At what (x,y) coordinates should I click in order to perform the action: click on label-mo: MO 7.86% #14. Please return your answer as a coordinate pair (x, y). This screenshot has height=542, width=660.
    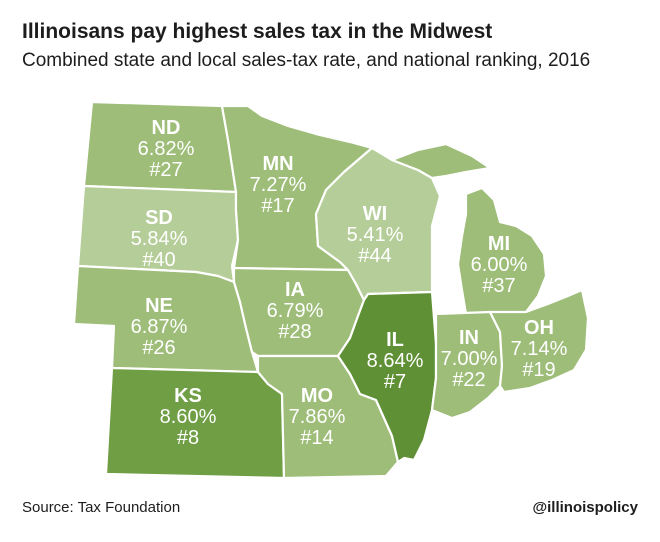
    Looking at the image, I should click on (317, 417).